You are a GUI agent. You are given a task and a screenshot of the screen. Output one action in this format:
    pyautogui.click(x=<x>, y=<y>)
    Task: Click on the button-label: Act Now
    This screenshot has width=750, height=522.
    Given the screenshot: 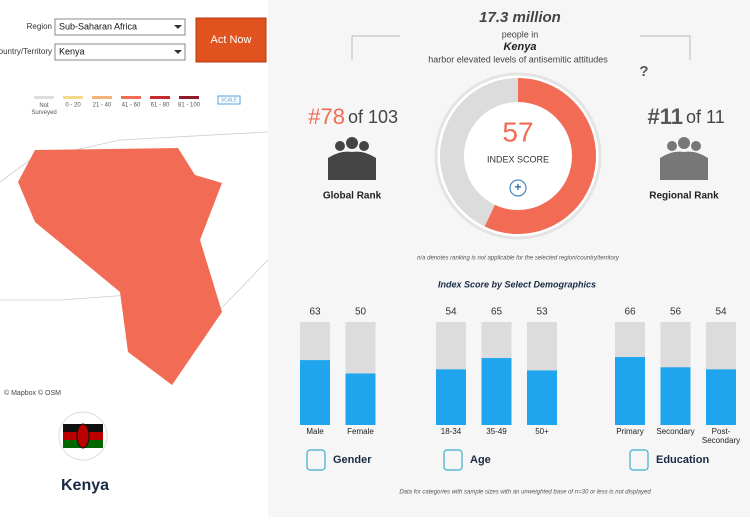 What is the action you would take?
    pyautogui.click(x=231, y=40)
    